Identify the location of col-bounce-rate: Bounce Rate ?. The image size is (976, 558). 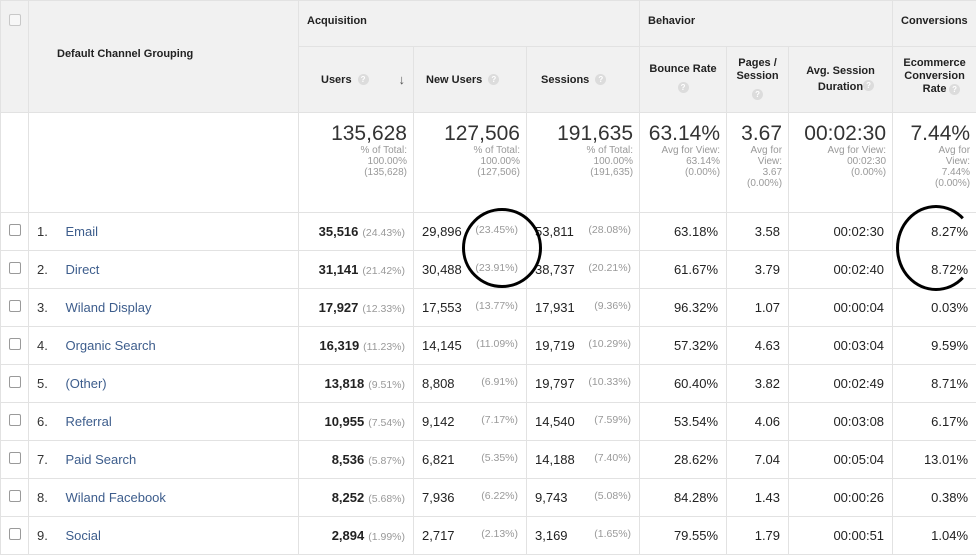
(683, 79).